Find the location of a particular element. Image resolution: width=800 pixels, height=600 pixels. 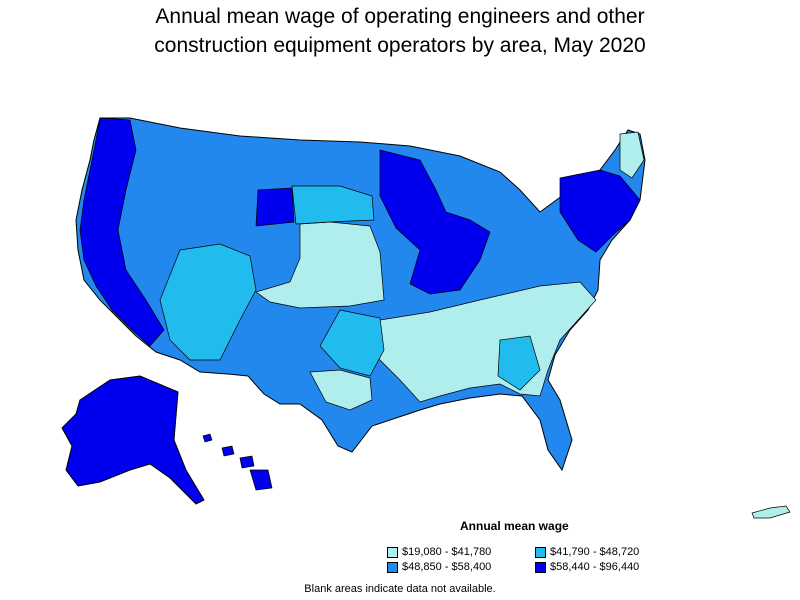

legend-label-3: $48,850 - $58,400 is located at coordinates (447, 567).